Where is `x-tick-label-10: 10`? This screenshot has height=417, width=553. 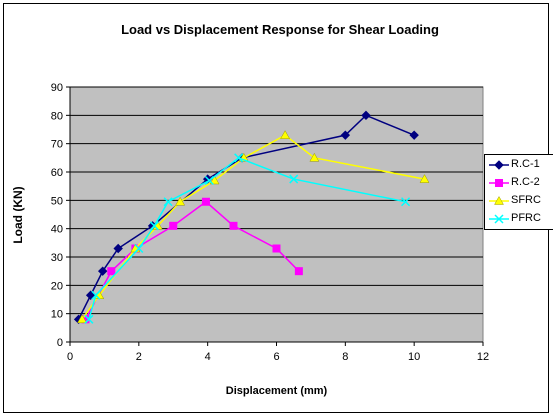
x-tick-label-10: 10 is located at coordinates (414, 357).